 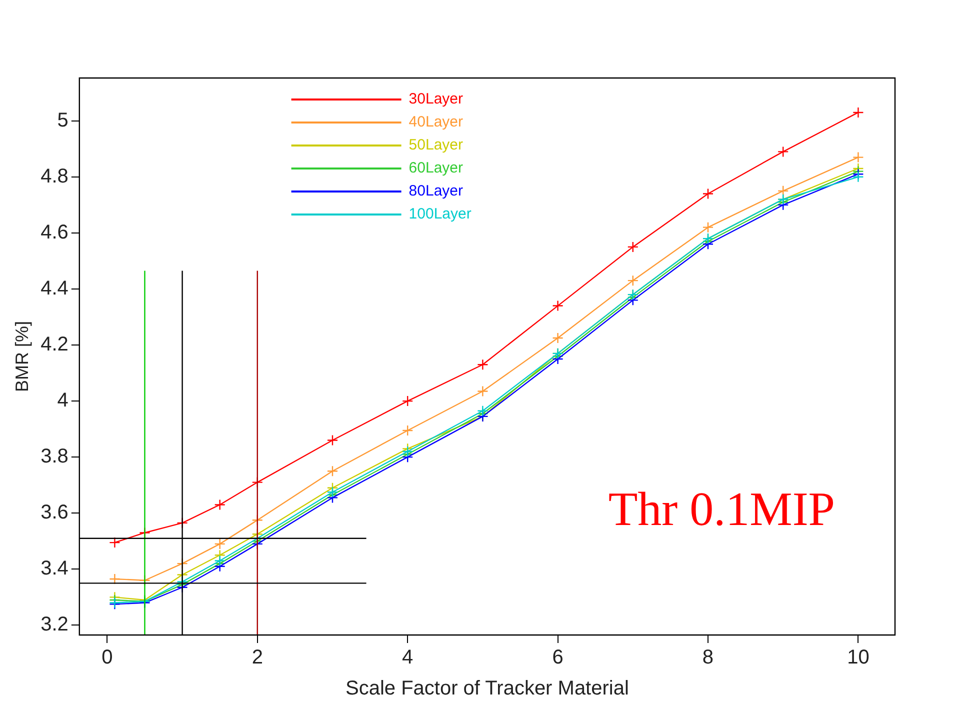 I want to click on y-tick-label: 5, so click(x=62, y=120).